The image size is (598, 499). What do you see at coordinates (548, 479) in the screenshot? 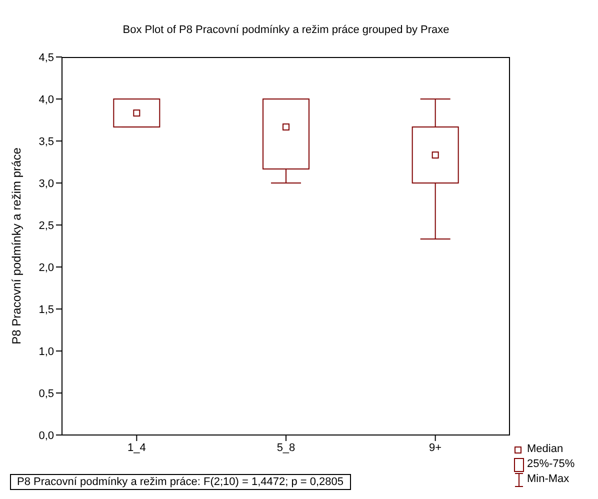
I see `text: Min-Max` at bounding box center [548, 479].